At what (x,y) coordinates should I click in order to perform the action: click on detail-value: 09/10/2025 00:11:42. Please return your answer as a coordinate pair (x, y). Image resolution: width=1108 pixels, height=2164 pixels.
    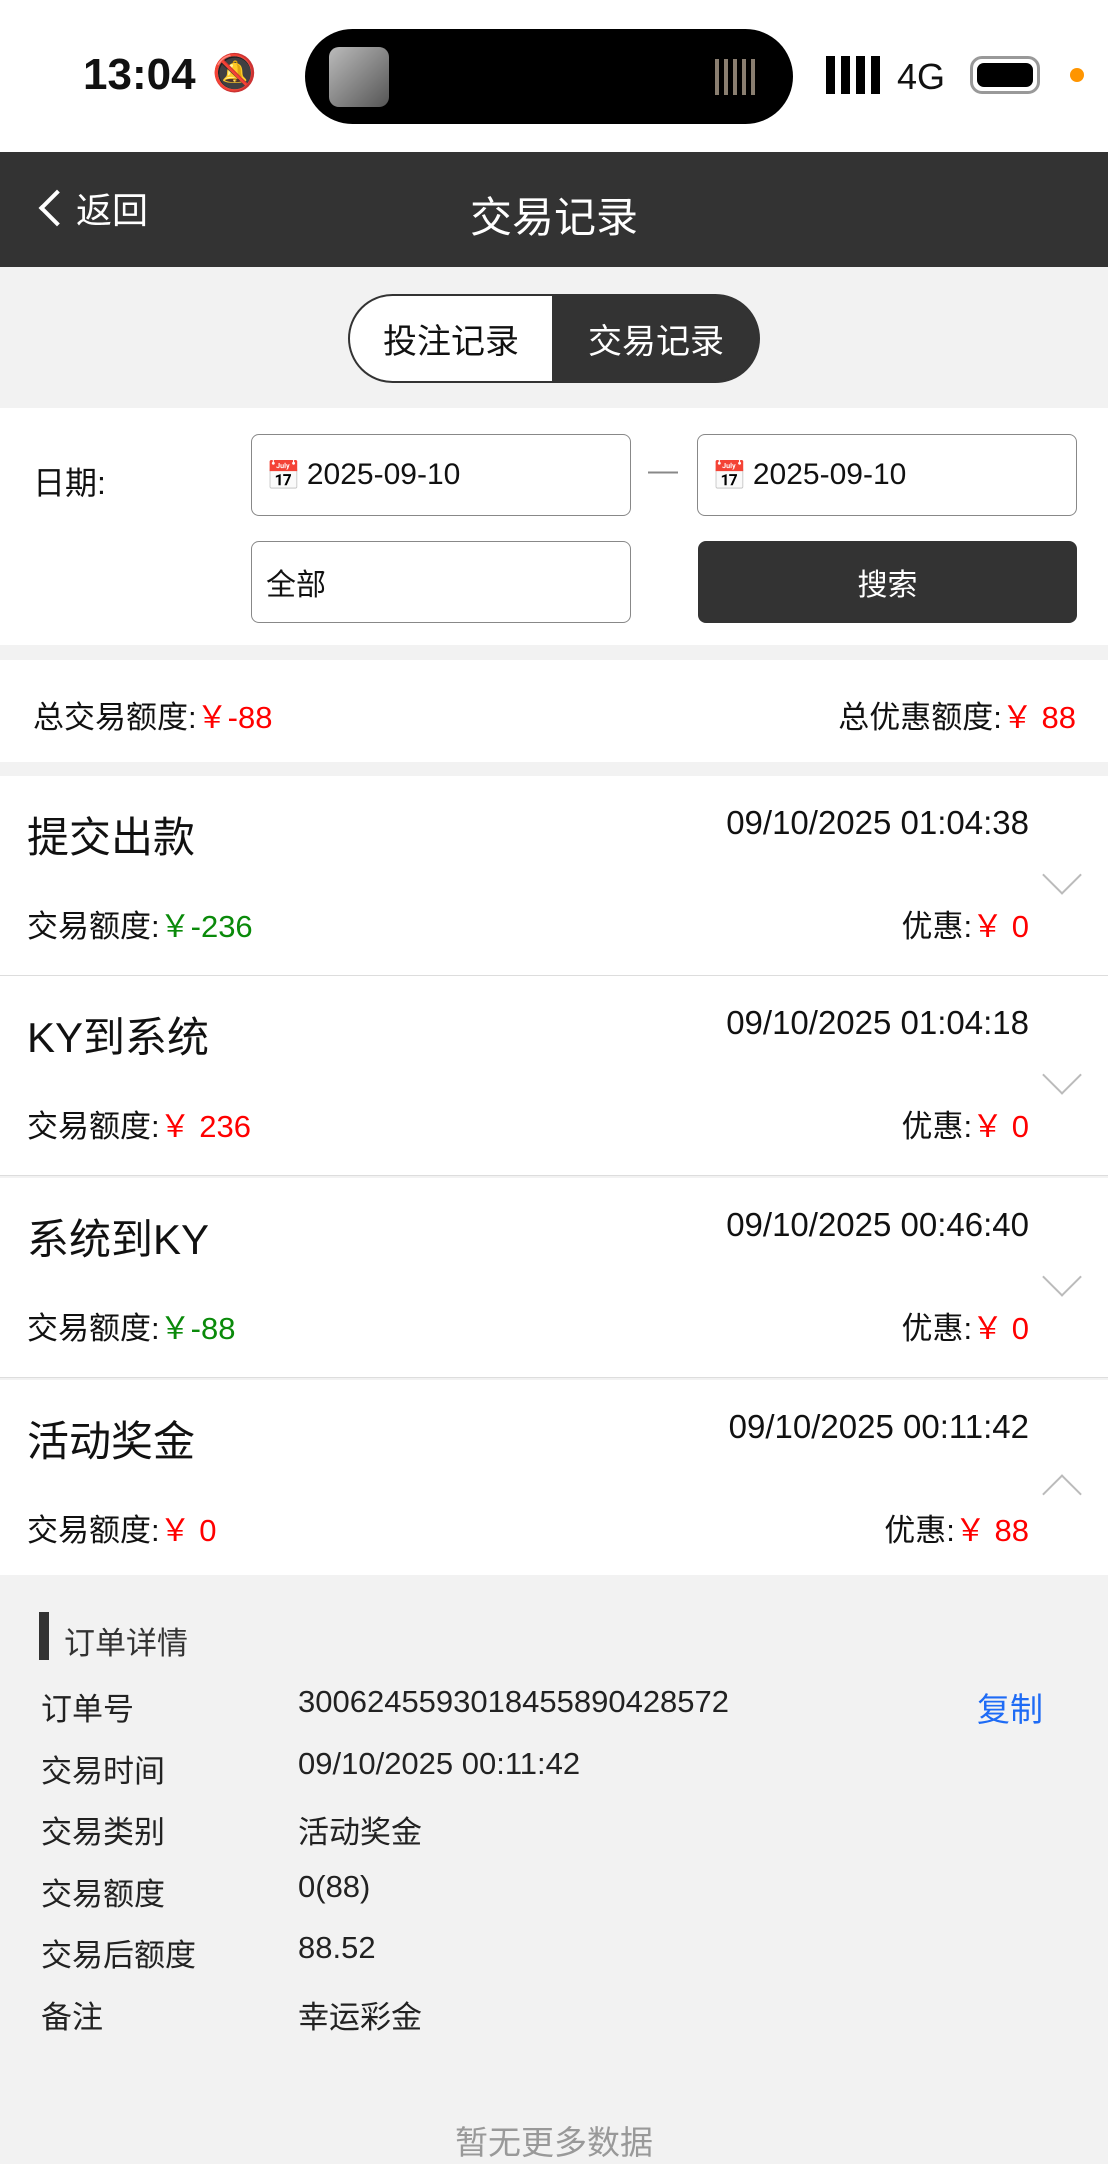
    Looking at the image, I should click on (439, 1763).